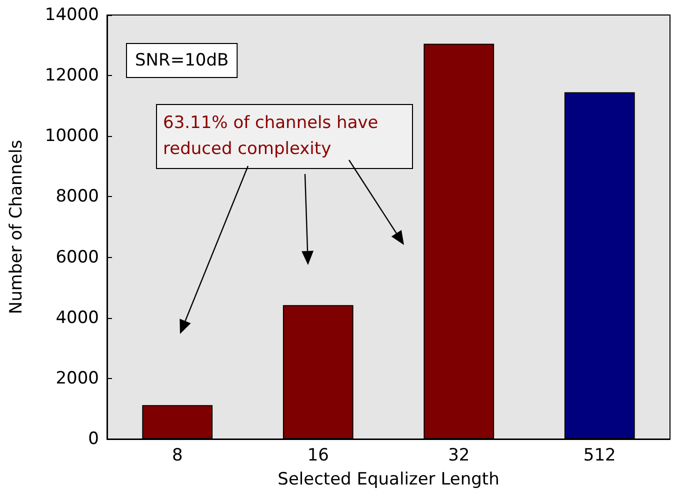 The image size is (683, 493). Describe the element at coordinates (273, 136) in the screenshot. I see `annotation: 63.11% of channels have reduced complexity` at that location.